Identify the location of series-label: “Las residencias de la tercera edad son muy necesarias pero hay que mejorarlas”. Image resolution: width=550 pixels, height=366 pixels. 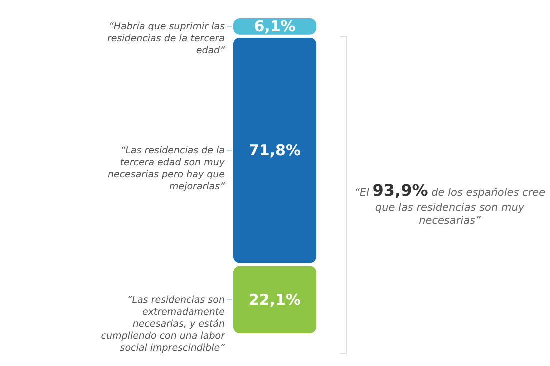
(167, 169).